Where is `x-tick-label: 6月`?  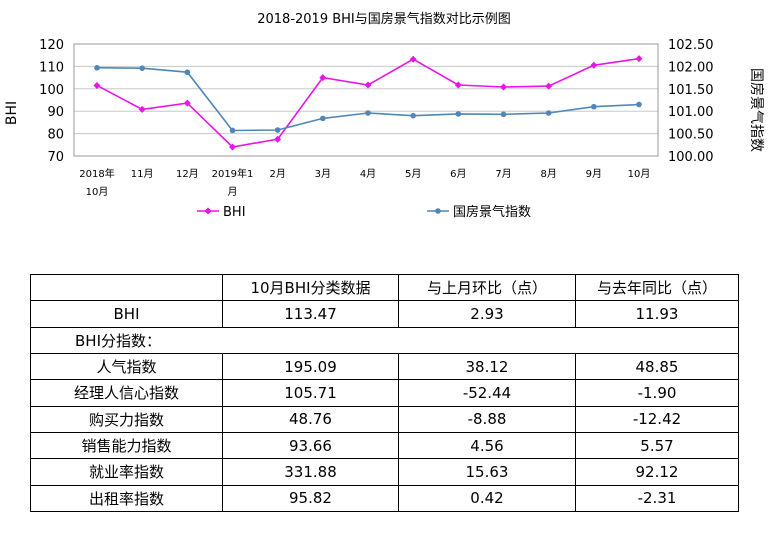
x-tick-label: 6月 is located at coordinates (458, 174).